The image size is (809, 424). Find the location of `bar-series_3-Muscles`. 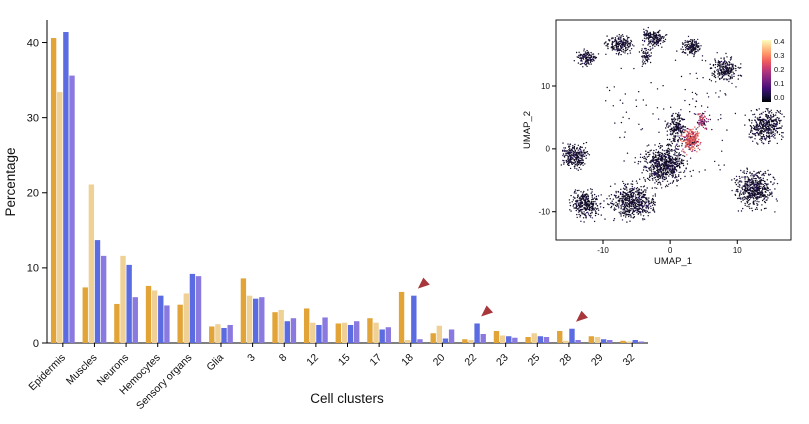

bar-series_3-Muscles is located at coordinates (97, 291).